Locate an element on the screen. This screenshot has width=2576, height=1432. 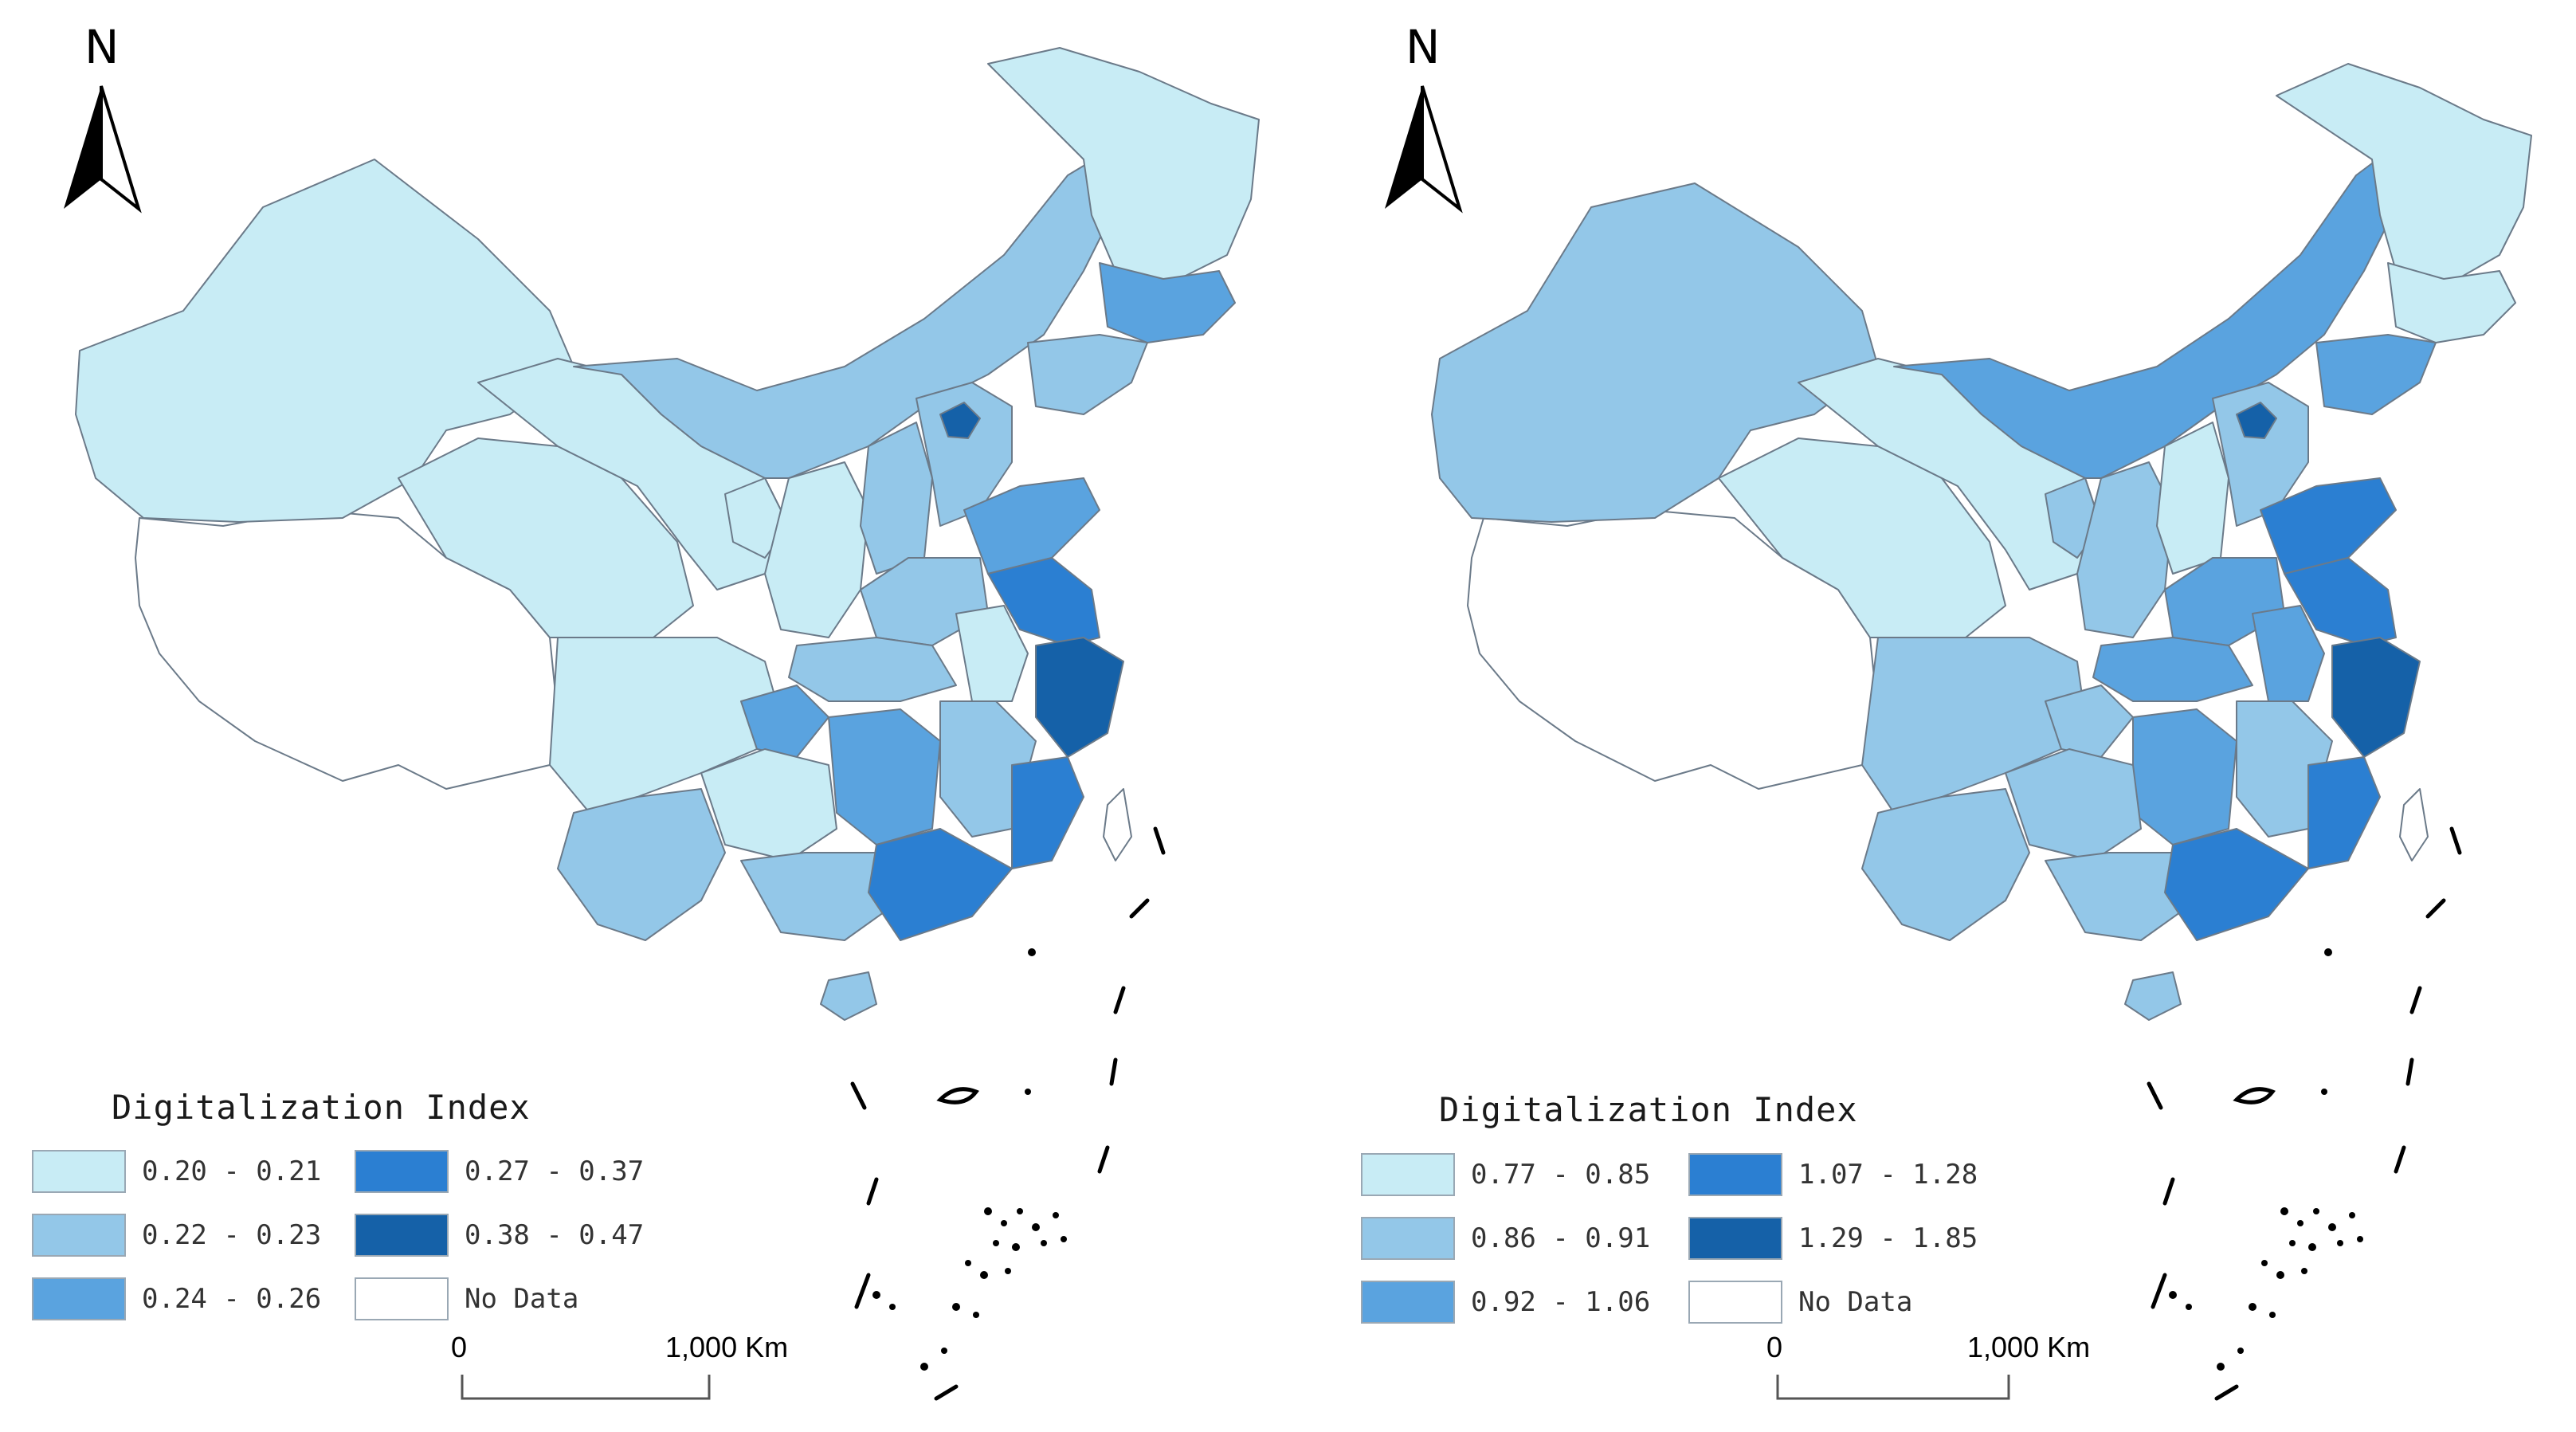
legend-label: 0.77 - 0.85 is located at coordinates (1561, 1175).